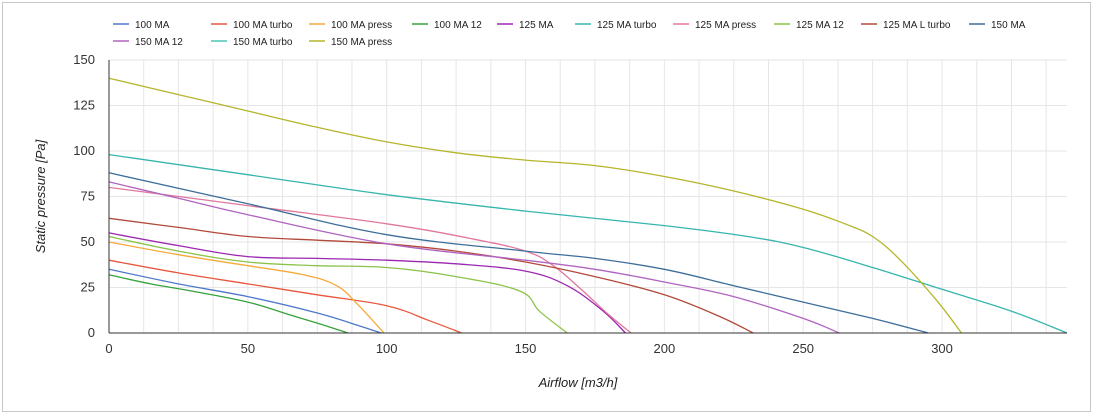 This screenshot has height=416, width=1095. What do you see at coordinates (263, 42) in the screenshot?
I see `legend-item-label: 150 MA turbo` at bounding box center [263, 42].